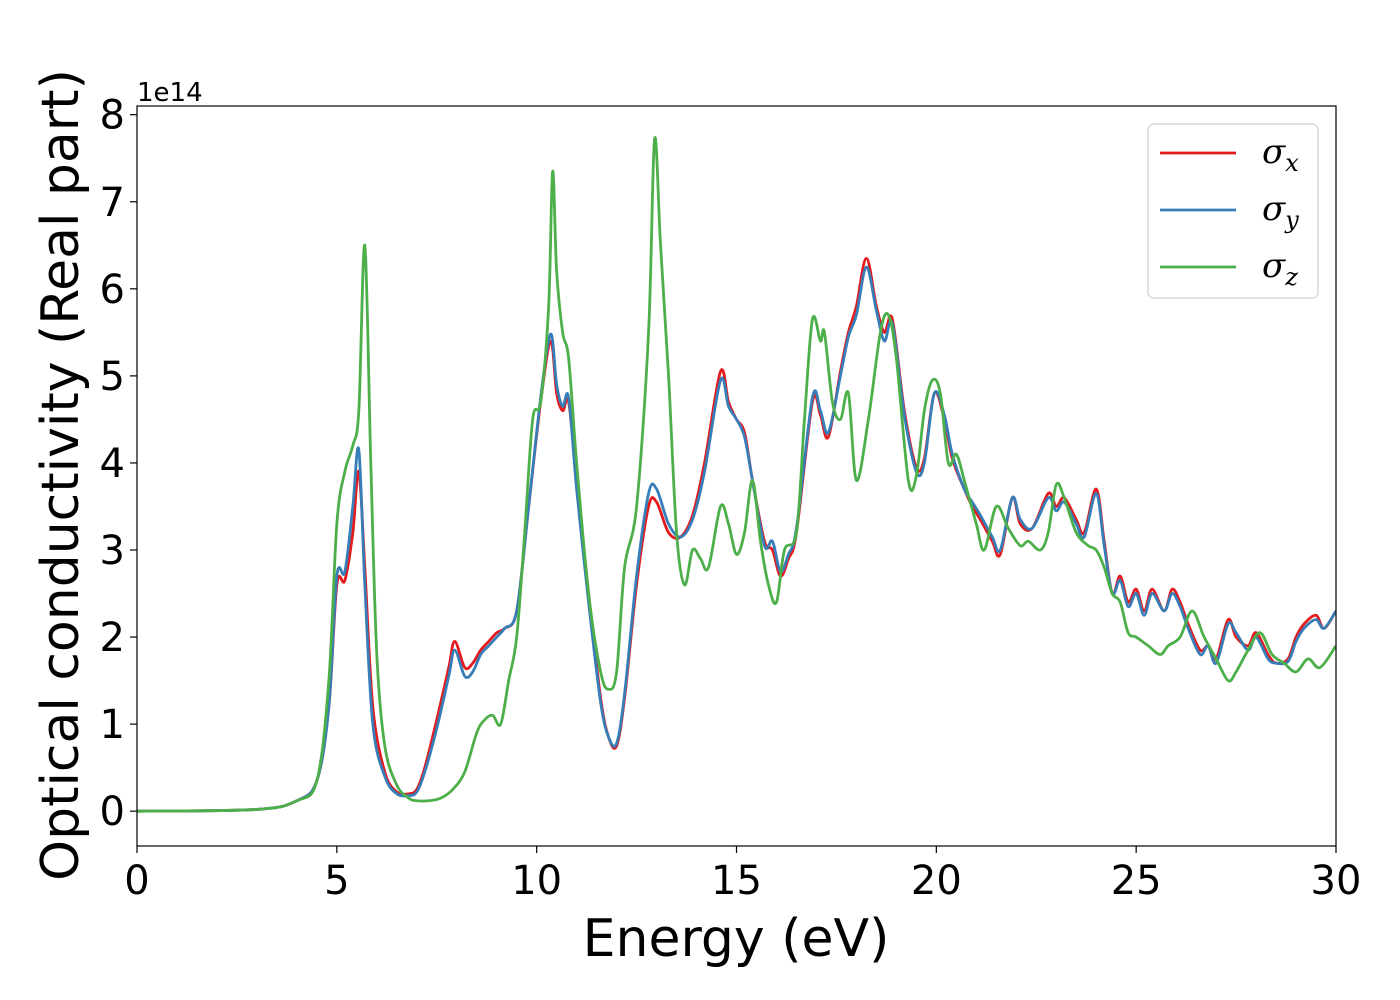 The image size is (1400, 1000). I want to click on legend: σx σy σz, so click(1233, 211).